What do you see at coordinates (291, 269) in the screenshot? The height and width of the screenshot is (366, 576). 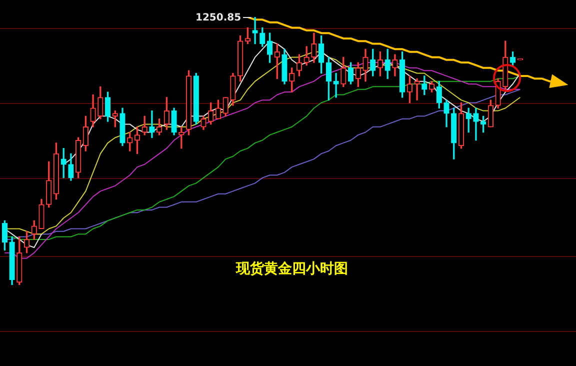 I see `text: 现货黄金四小时图` at bounding box center [291, 269].